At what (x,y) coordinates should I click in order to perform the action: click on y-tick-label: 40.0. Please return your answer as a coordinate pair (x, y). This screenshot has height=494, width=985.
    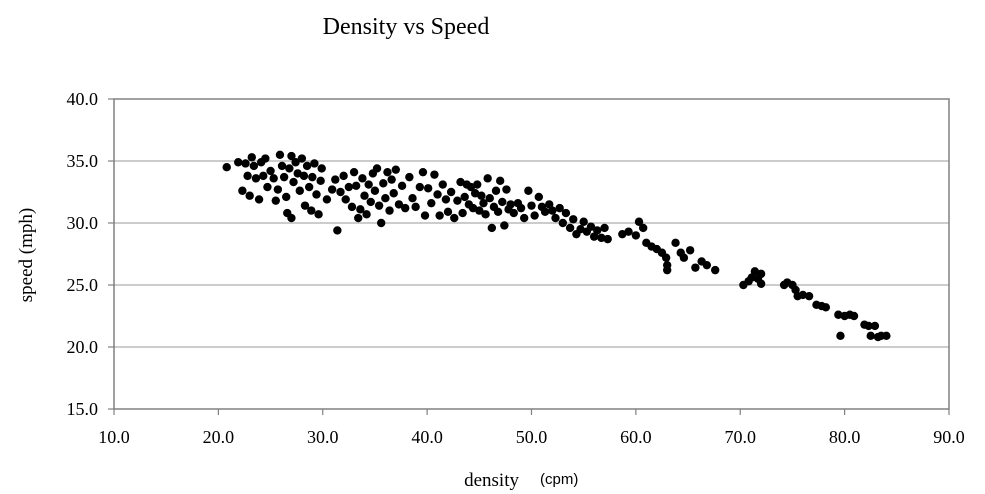
    Looking at the image, I should click on (83, 99).